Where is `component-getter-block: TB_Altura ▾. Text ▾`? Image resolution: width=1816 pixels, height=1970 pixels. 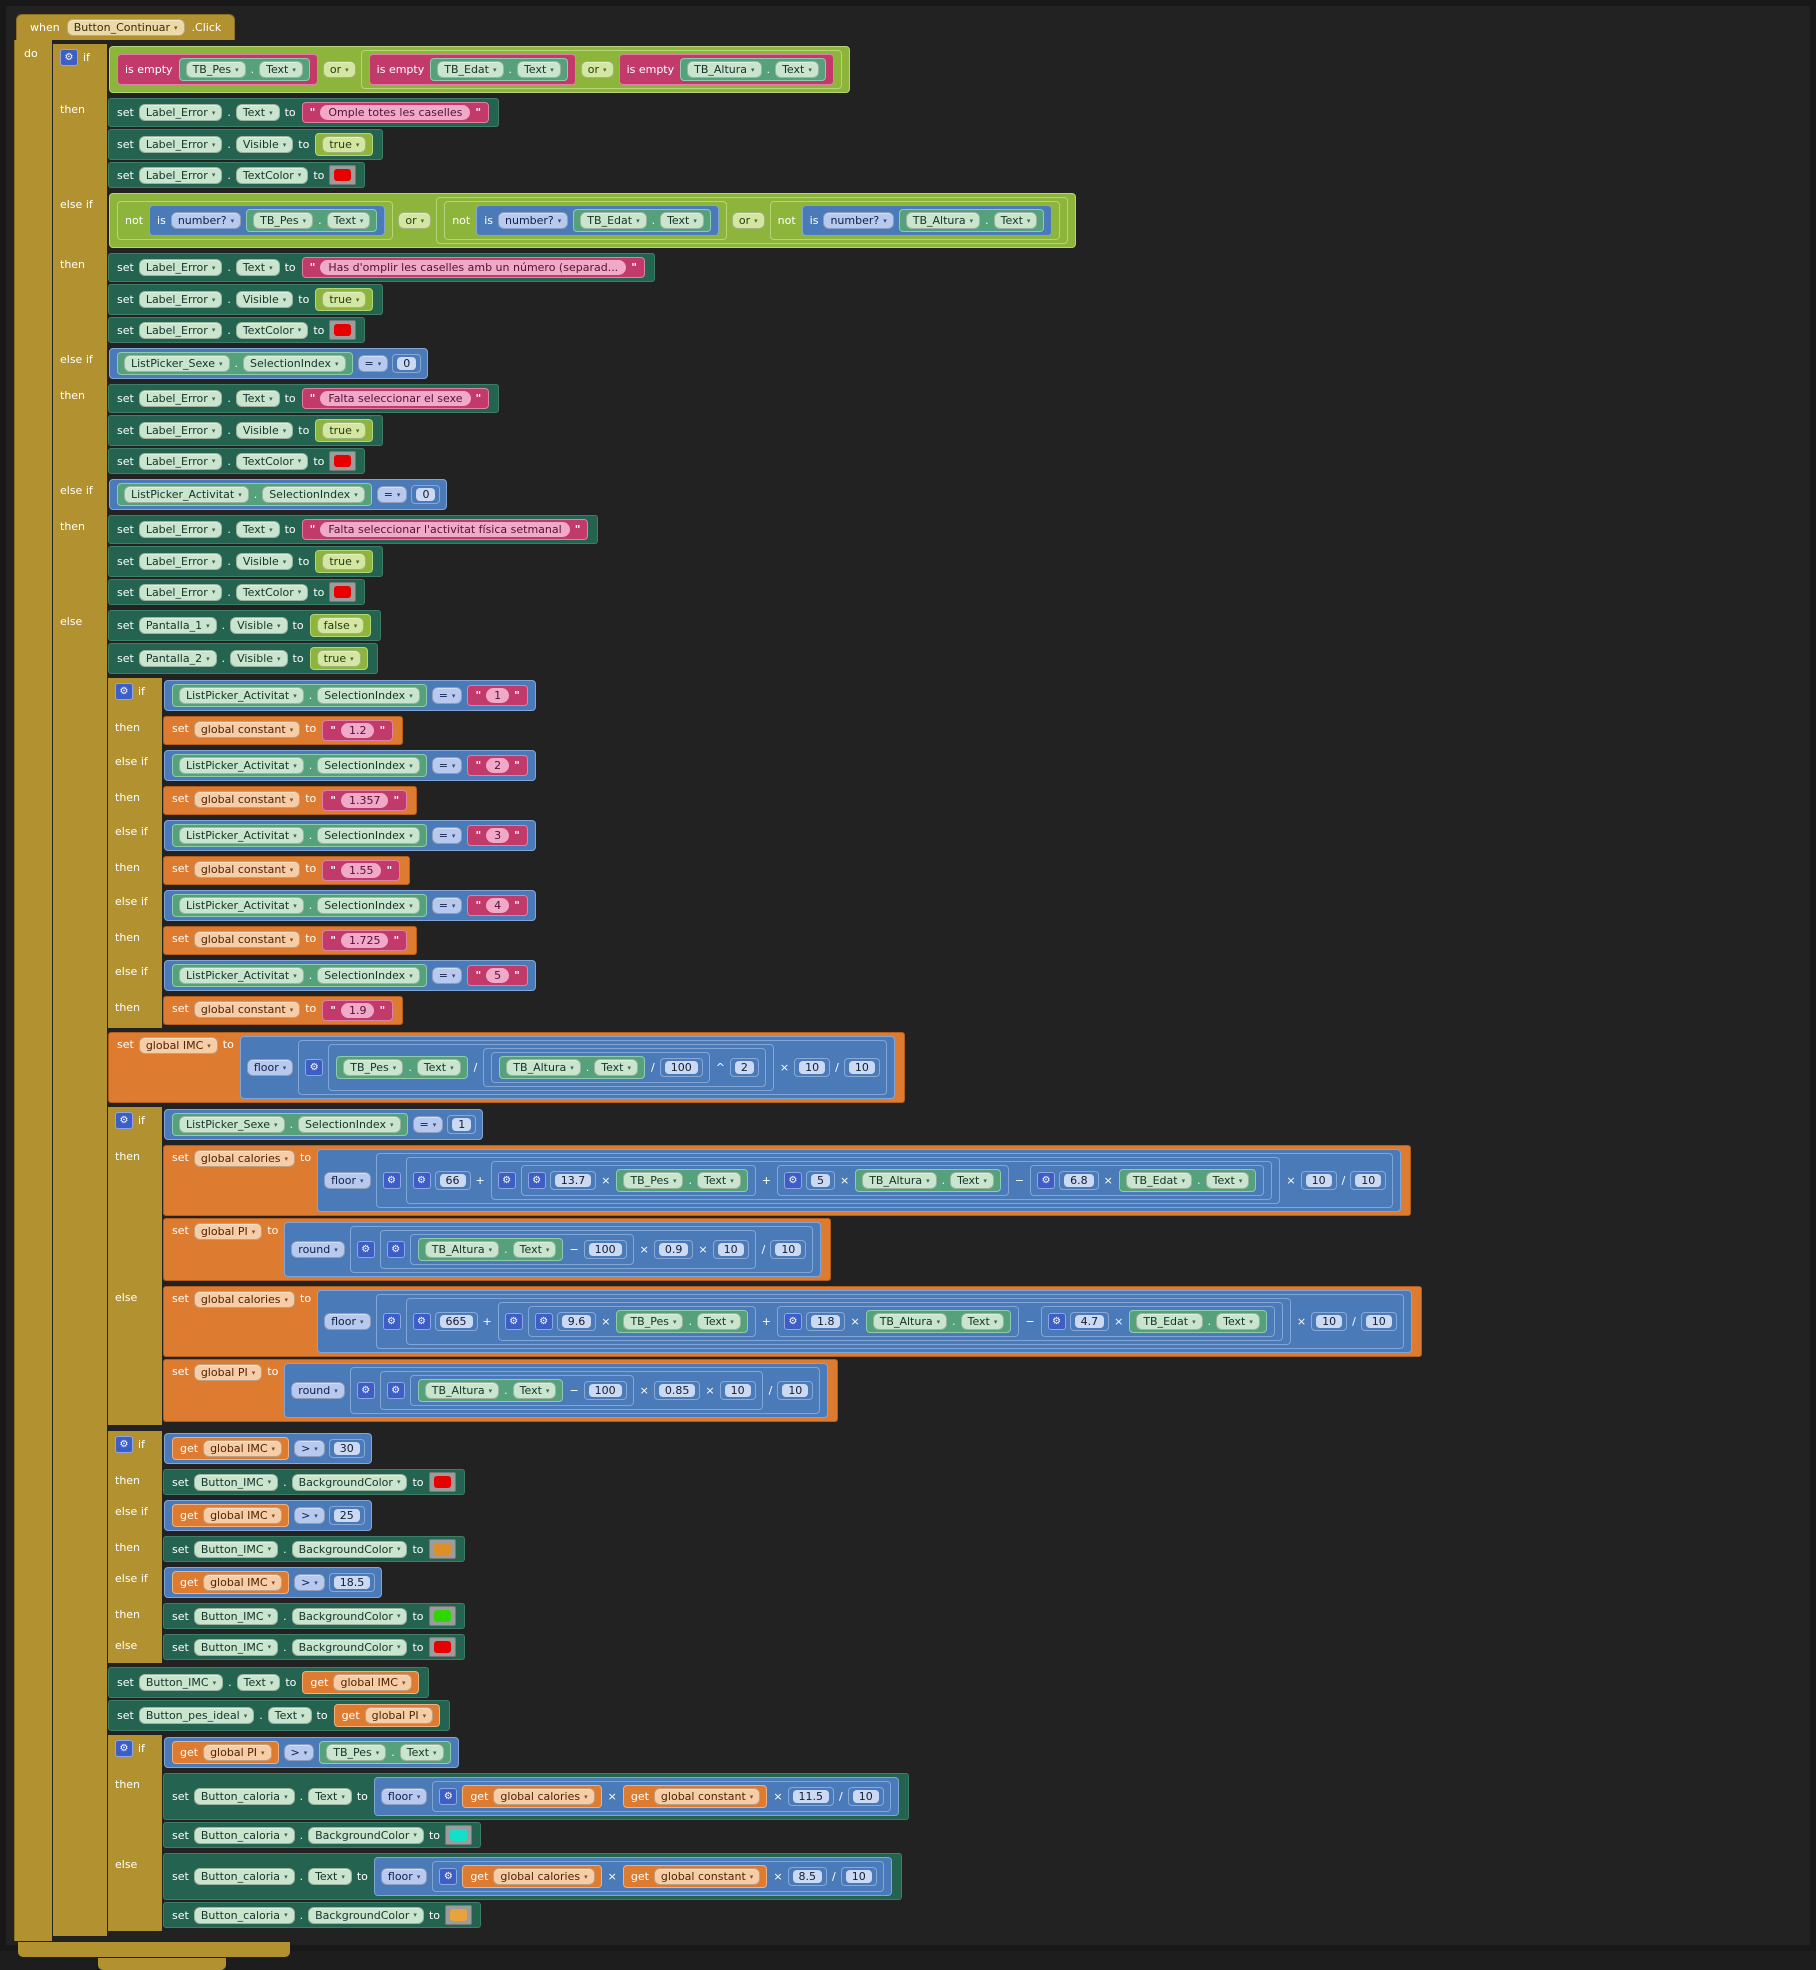 component-getter-block: TB_Altura ▾. Text ▾ is located at coordinates (490, 1249).